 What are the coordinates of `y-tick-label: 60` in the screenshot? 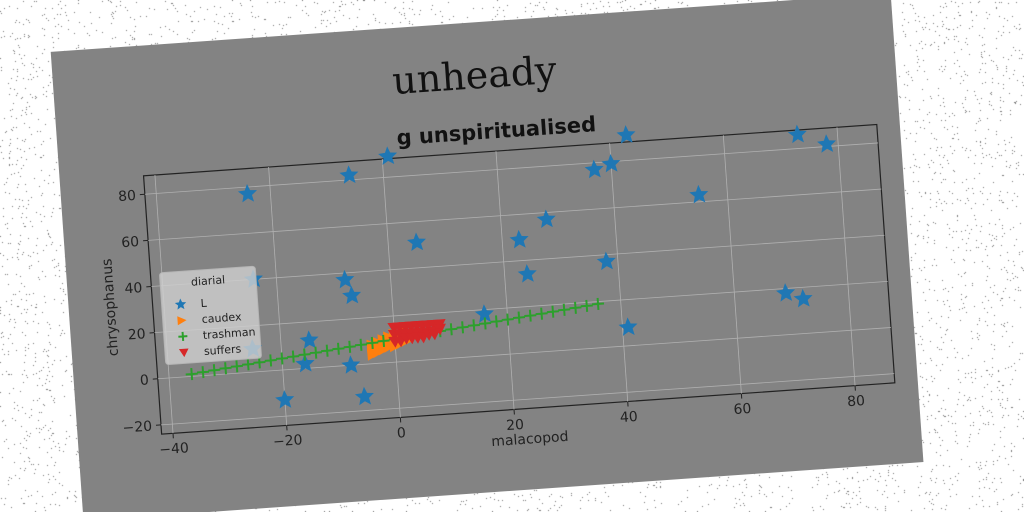 It's located at (130, 242).